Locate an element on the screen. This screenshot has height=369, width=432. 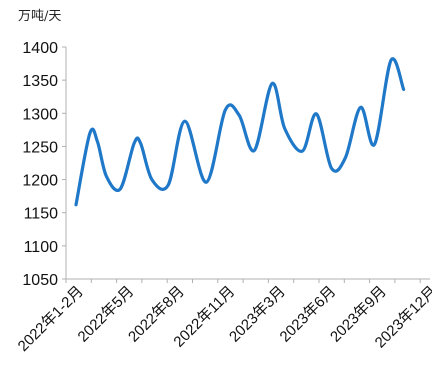
y-tick-label: 1200 is located at coordinates (40, 181).